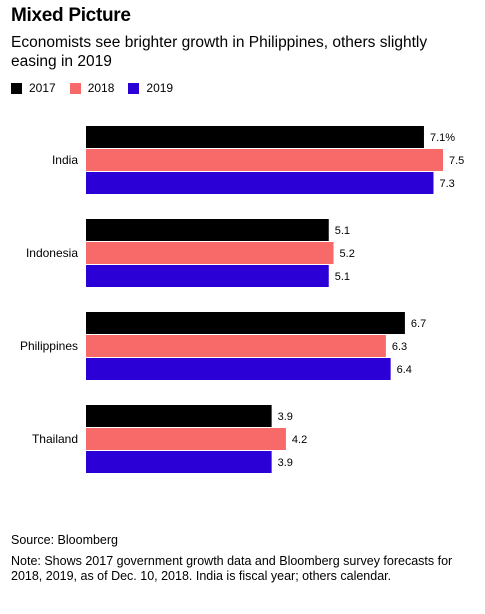 The height and width of the screenshot is (614, 485). What do you see at coordinates (347, 254) in the screenshot?
I see `value-label-indonesia-2018: 5.2` at bounding box center [347, 254].